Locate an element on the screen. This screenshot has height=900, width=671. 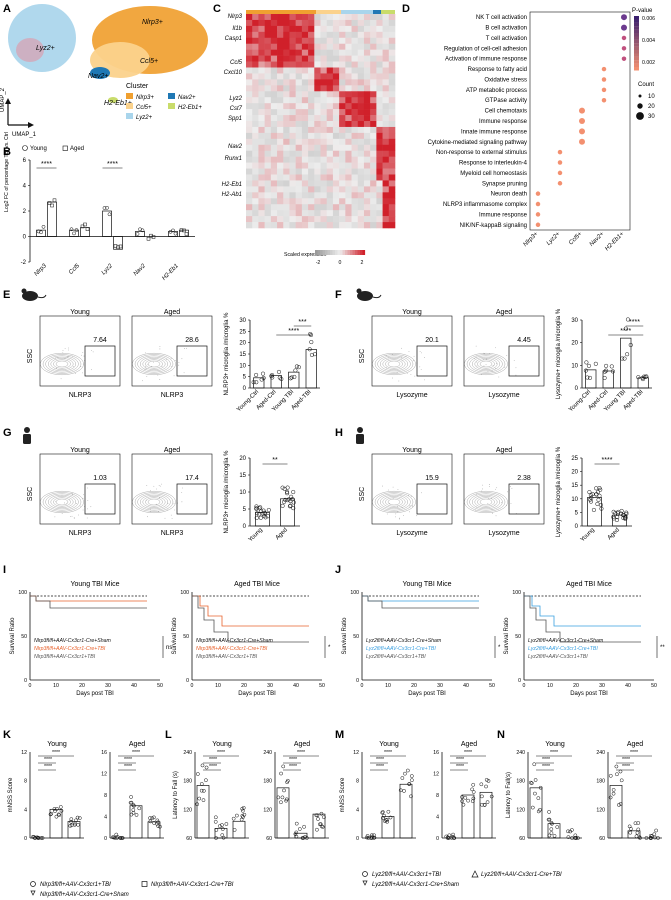
human-icon is located at coordinates (360, 435).